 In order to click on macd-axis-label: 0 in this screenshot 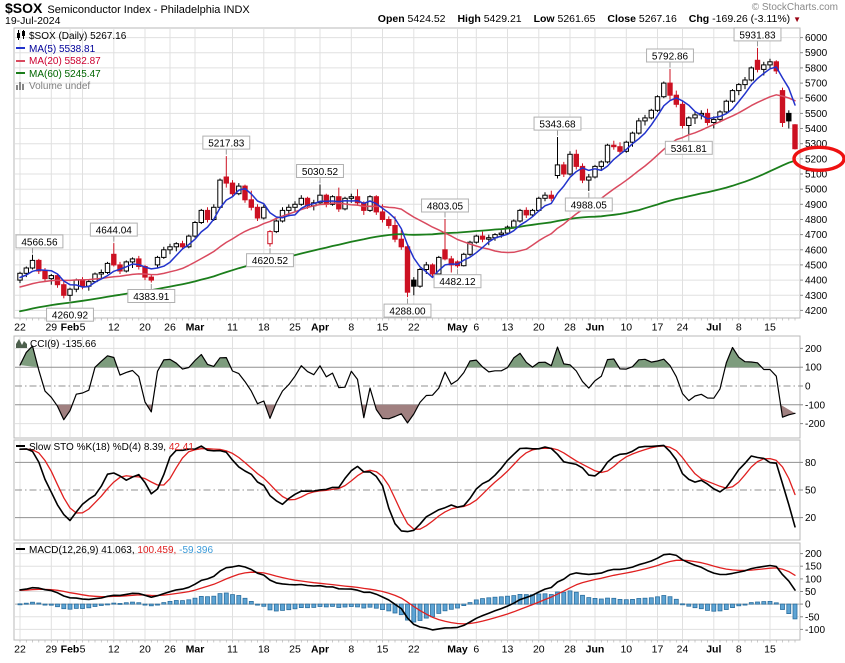, I will do `click(808, 605)`.